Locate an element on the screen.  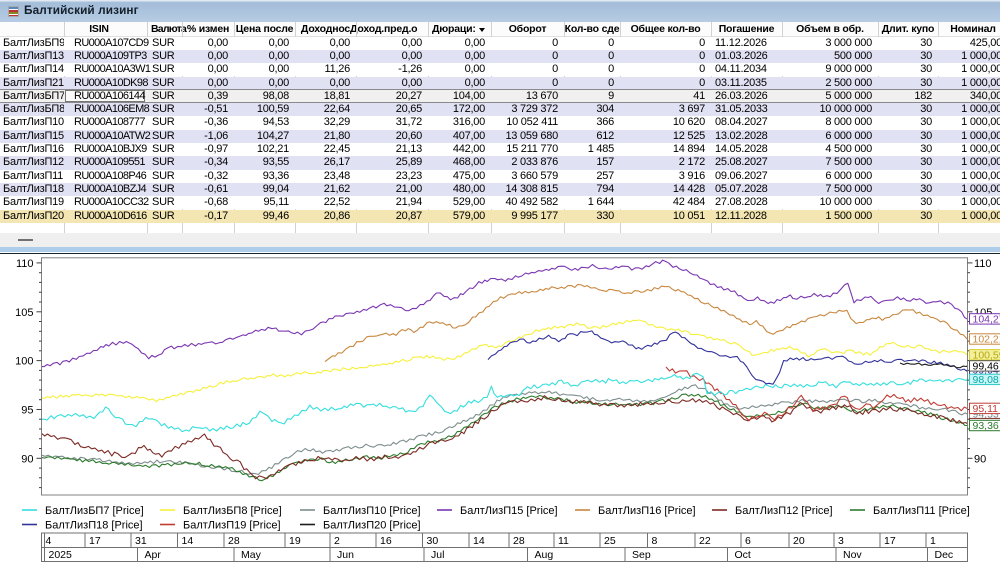
svg-text: 100 is located at coordinates (24, 362).